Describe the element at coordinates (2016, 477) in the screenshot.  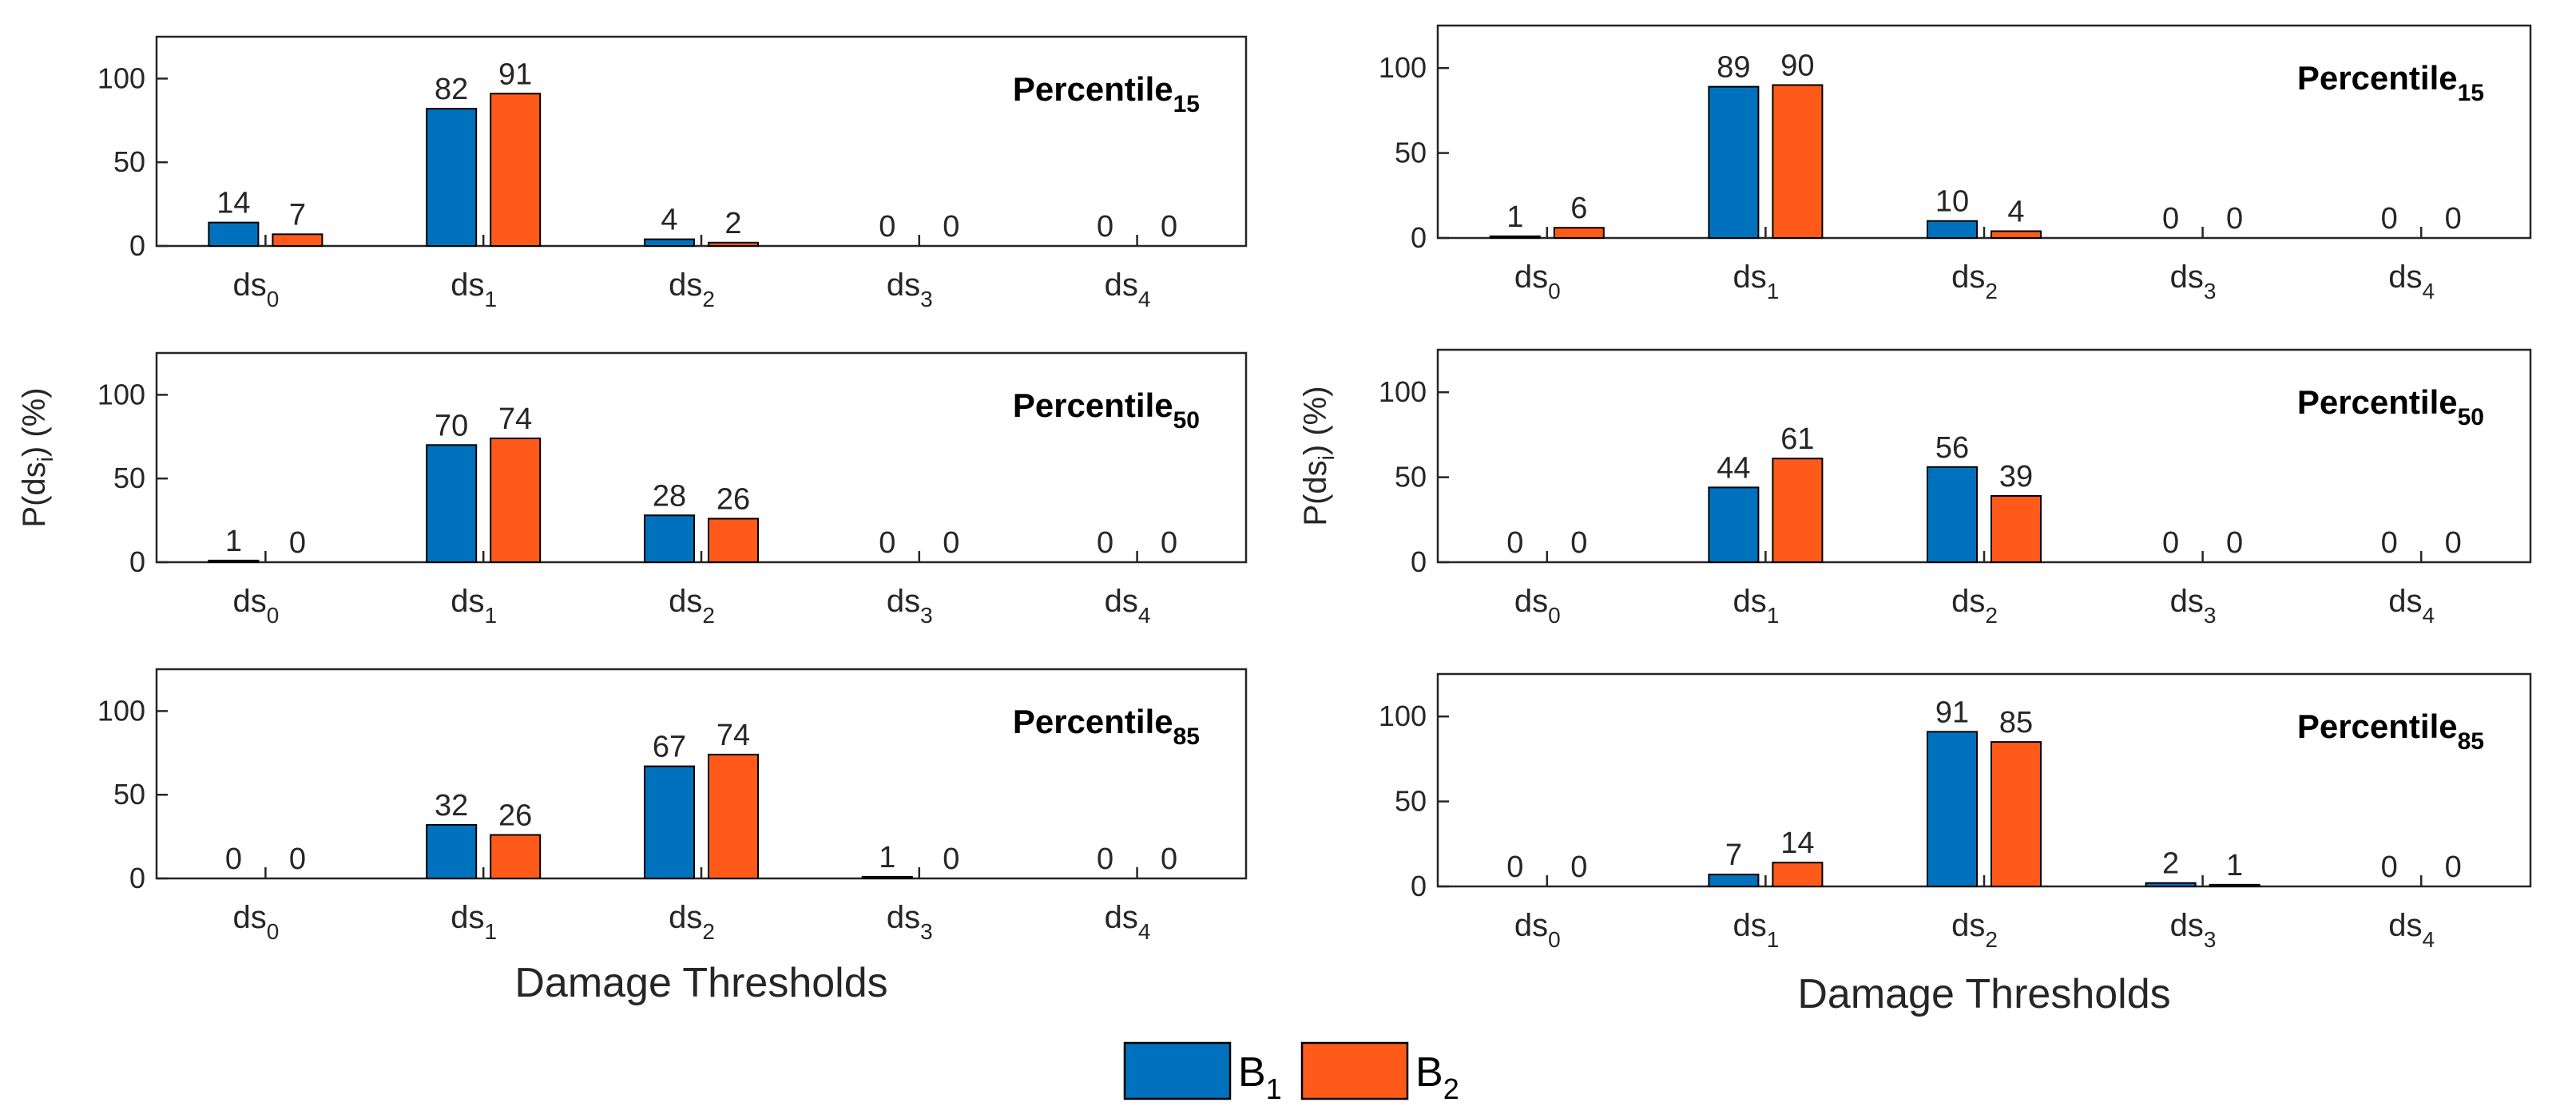
I see `data-label: 39` at that location.